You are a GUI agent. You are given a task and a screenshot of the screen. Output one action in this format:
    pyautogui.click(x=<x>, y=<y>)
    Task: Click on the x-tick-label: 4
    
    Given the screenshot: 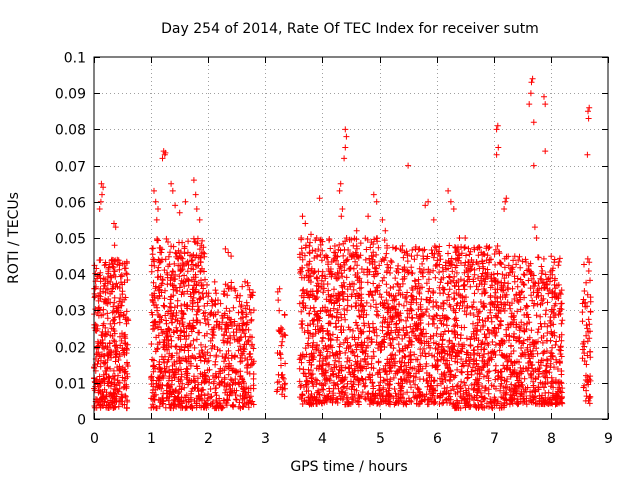 What is the action you would take?
    pyautogui.click(x=322, y=439)
    